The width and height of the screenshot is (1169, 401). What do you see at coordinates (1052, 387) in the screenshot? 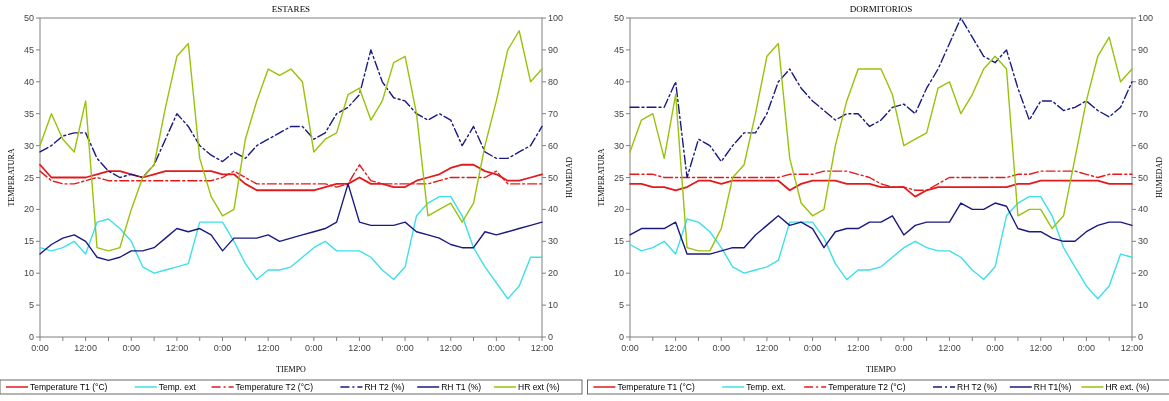
I see `legend-label: RH T1(%)` at bounding box center [1052, 387].